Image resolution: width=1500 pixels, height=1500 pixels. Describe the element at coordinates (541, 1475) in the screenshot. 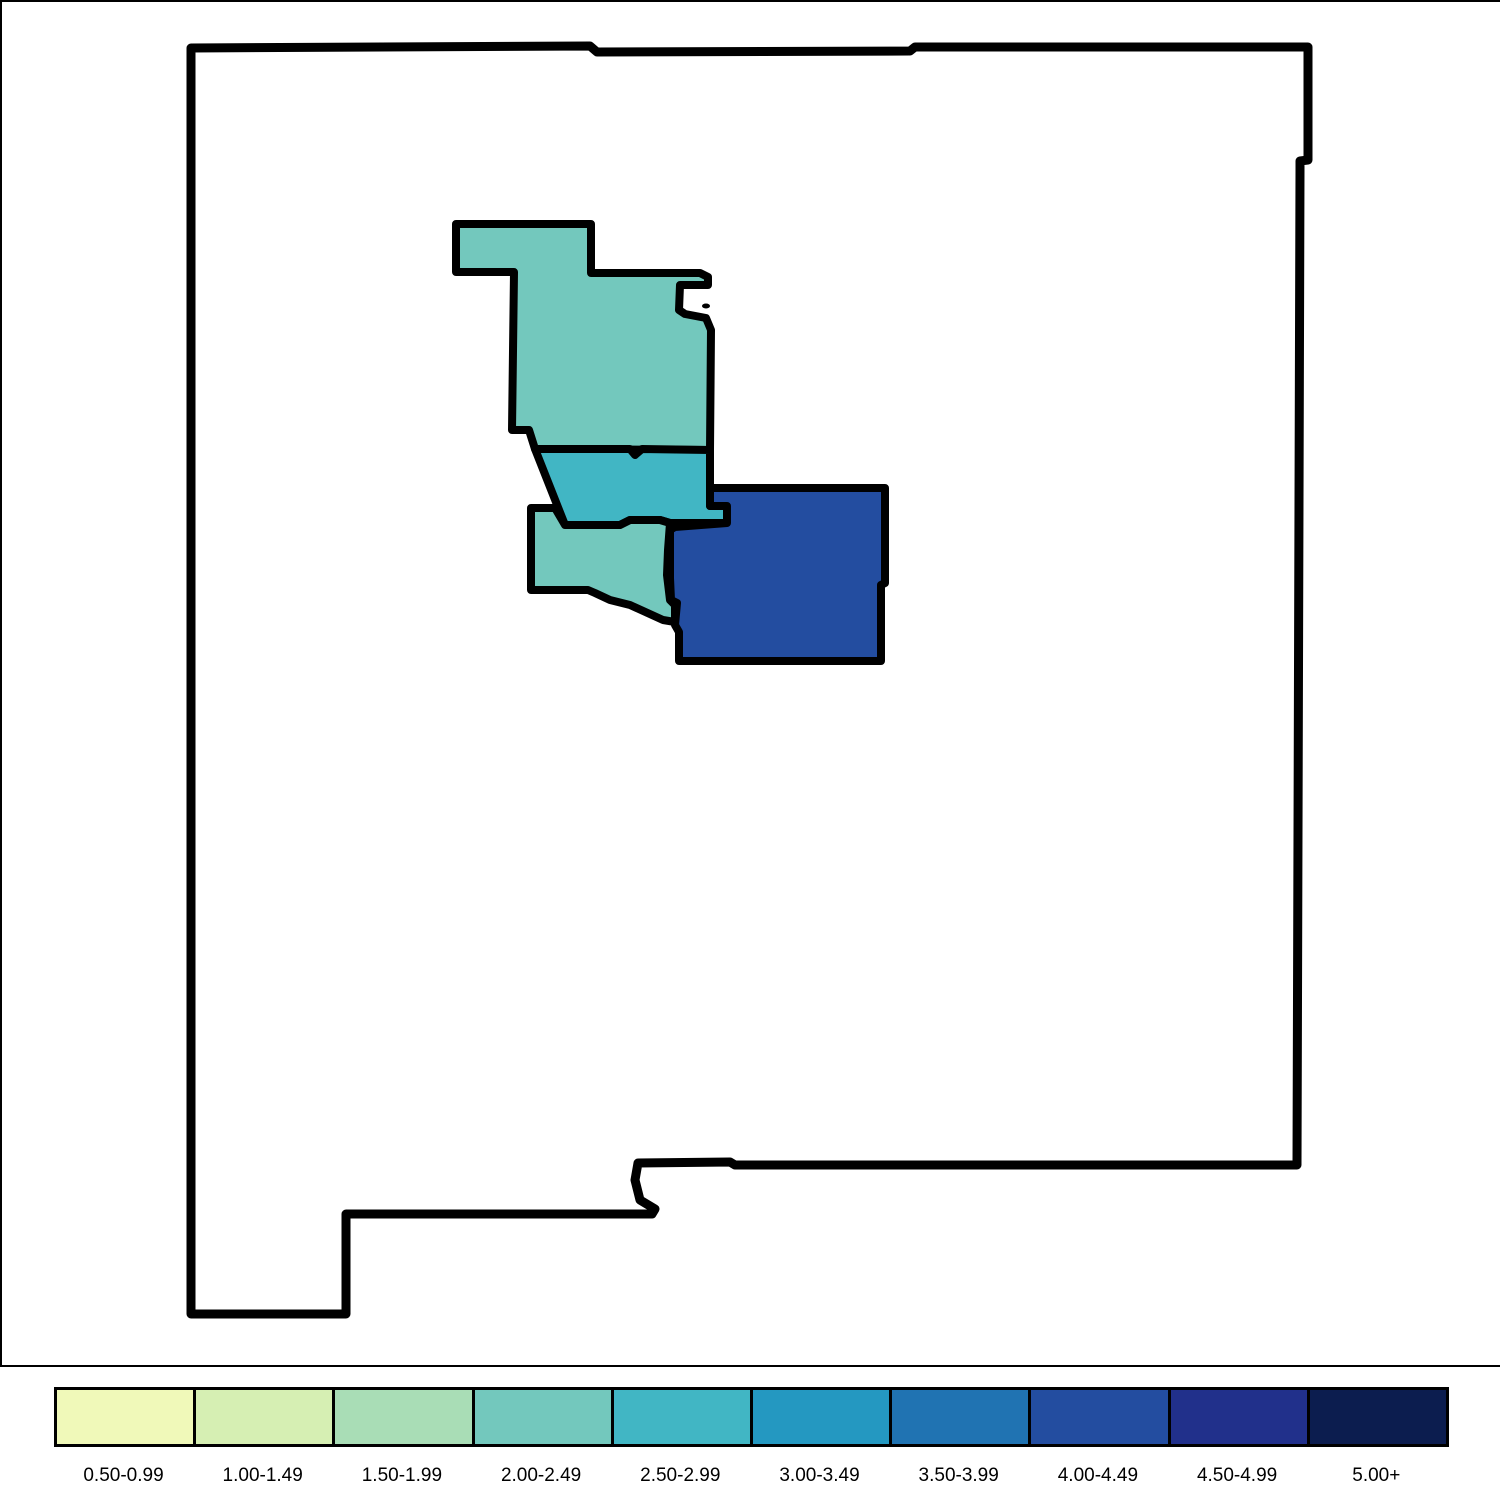

I see `legend-label: 2.00-2.49` at that location.